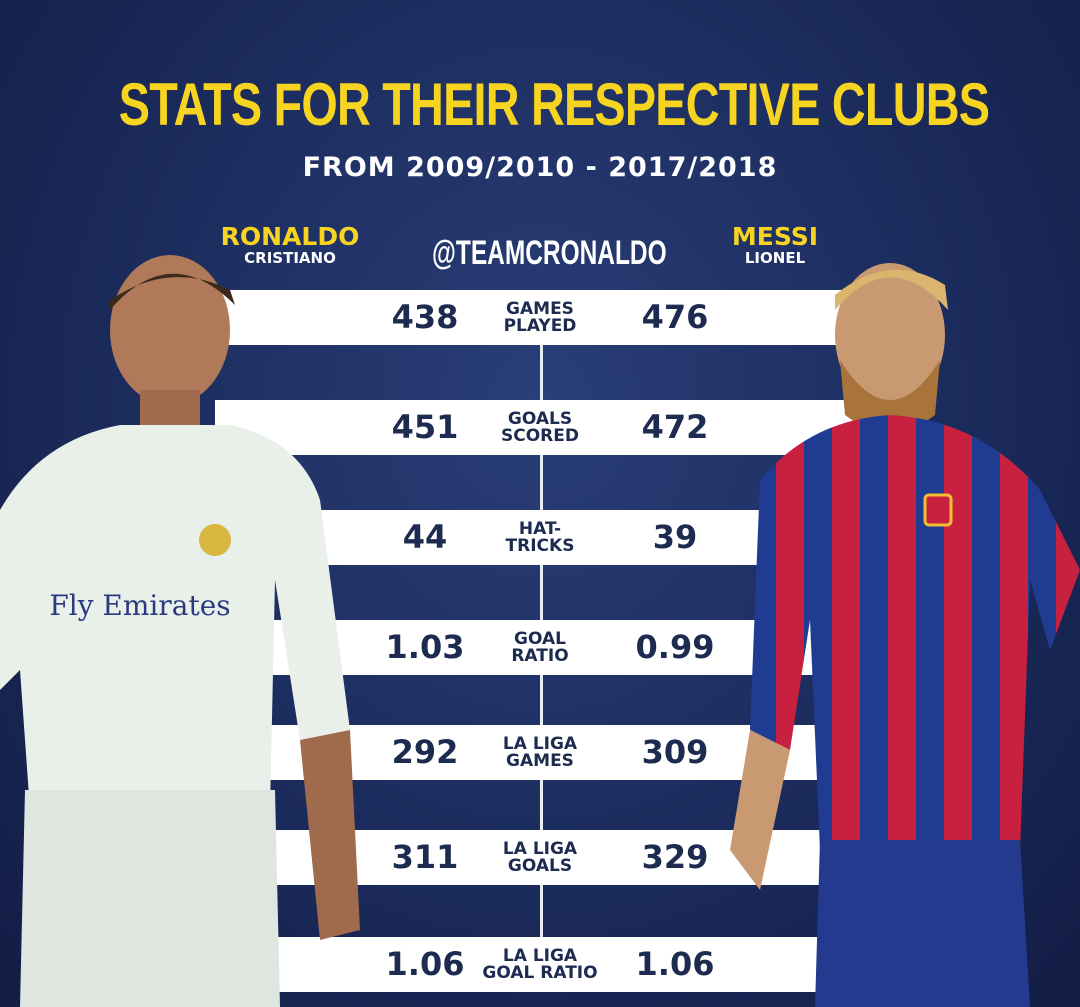 The width and height of the screenshot is (1080, 1007). I want to click on left-last-name: RONALDO, so click(290, 236).